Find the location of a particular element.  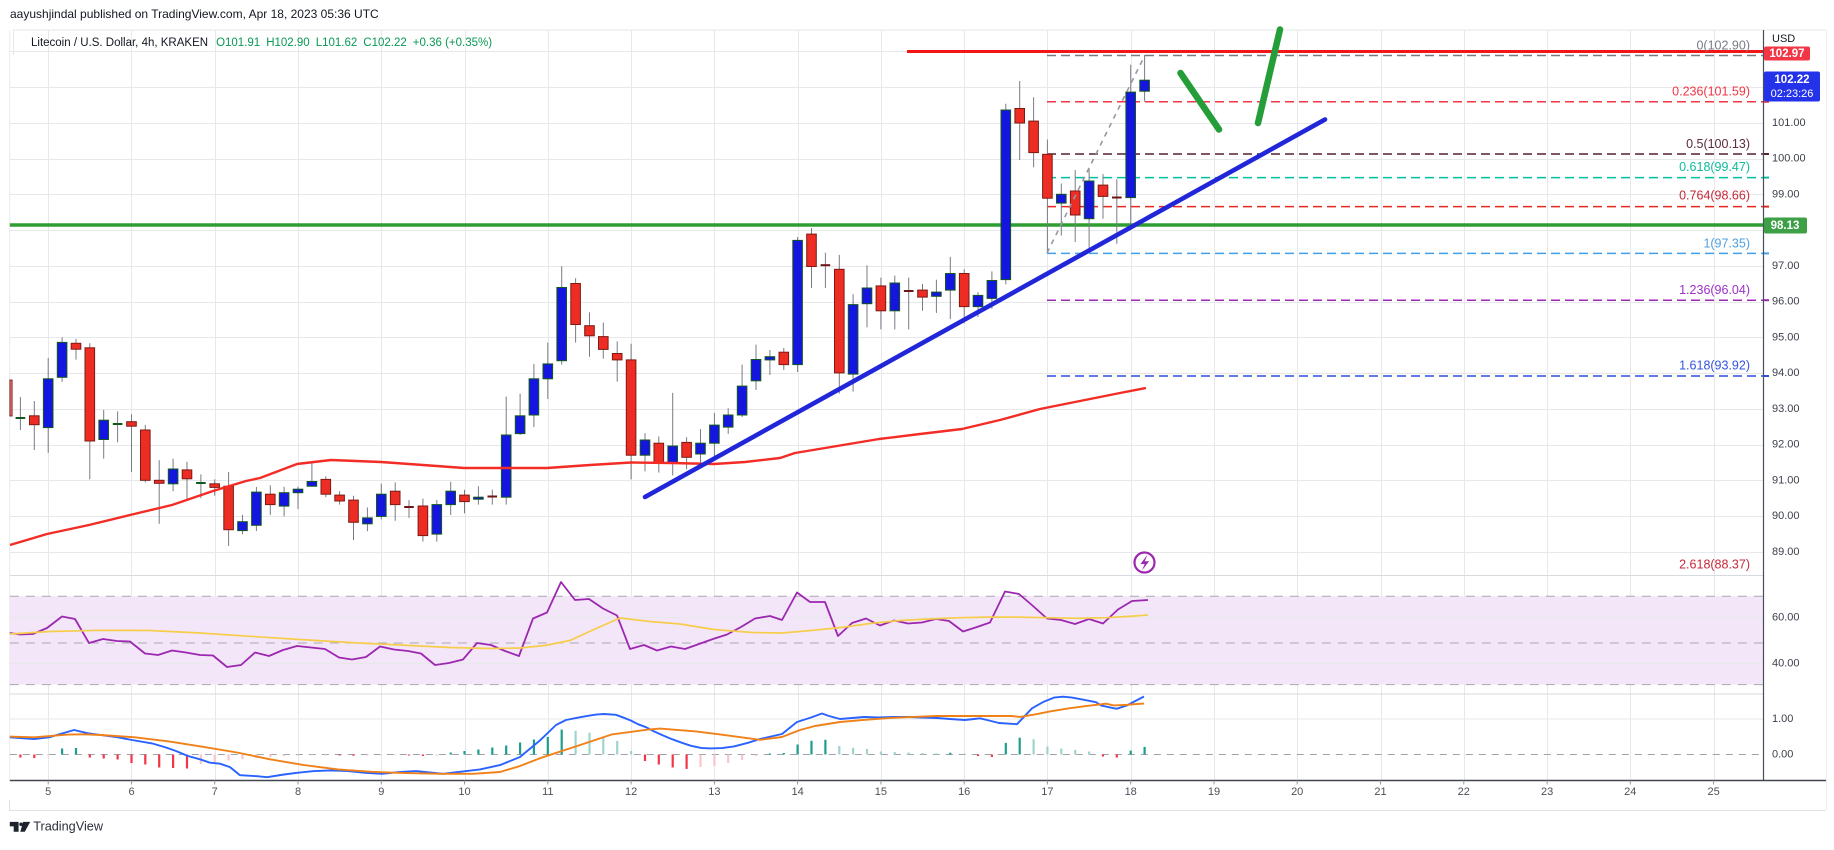

svg-text: 13 is located at coordinates (714, 792).